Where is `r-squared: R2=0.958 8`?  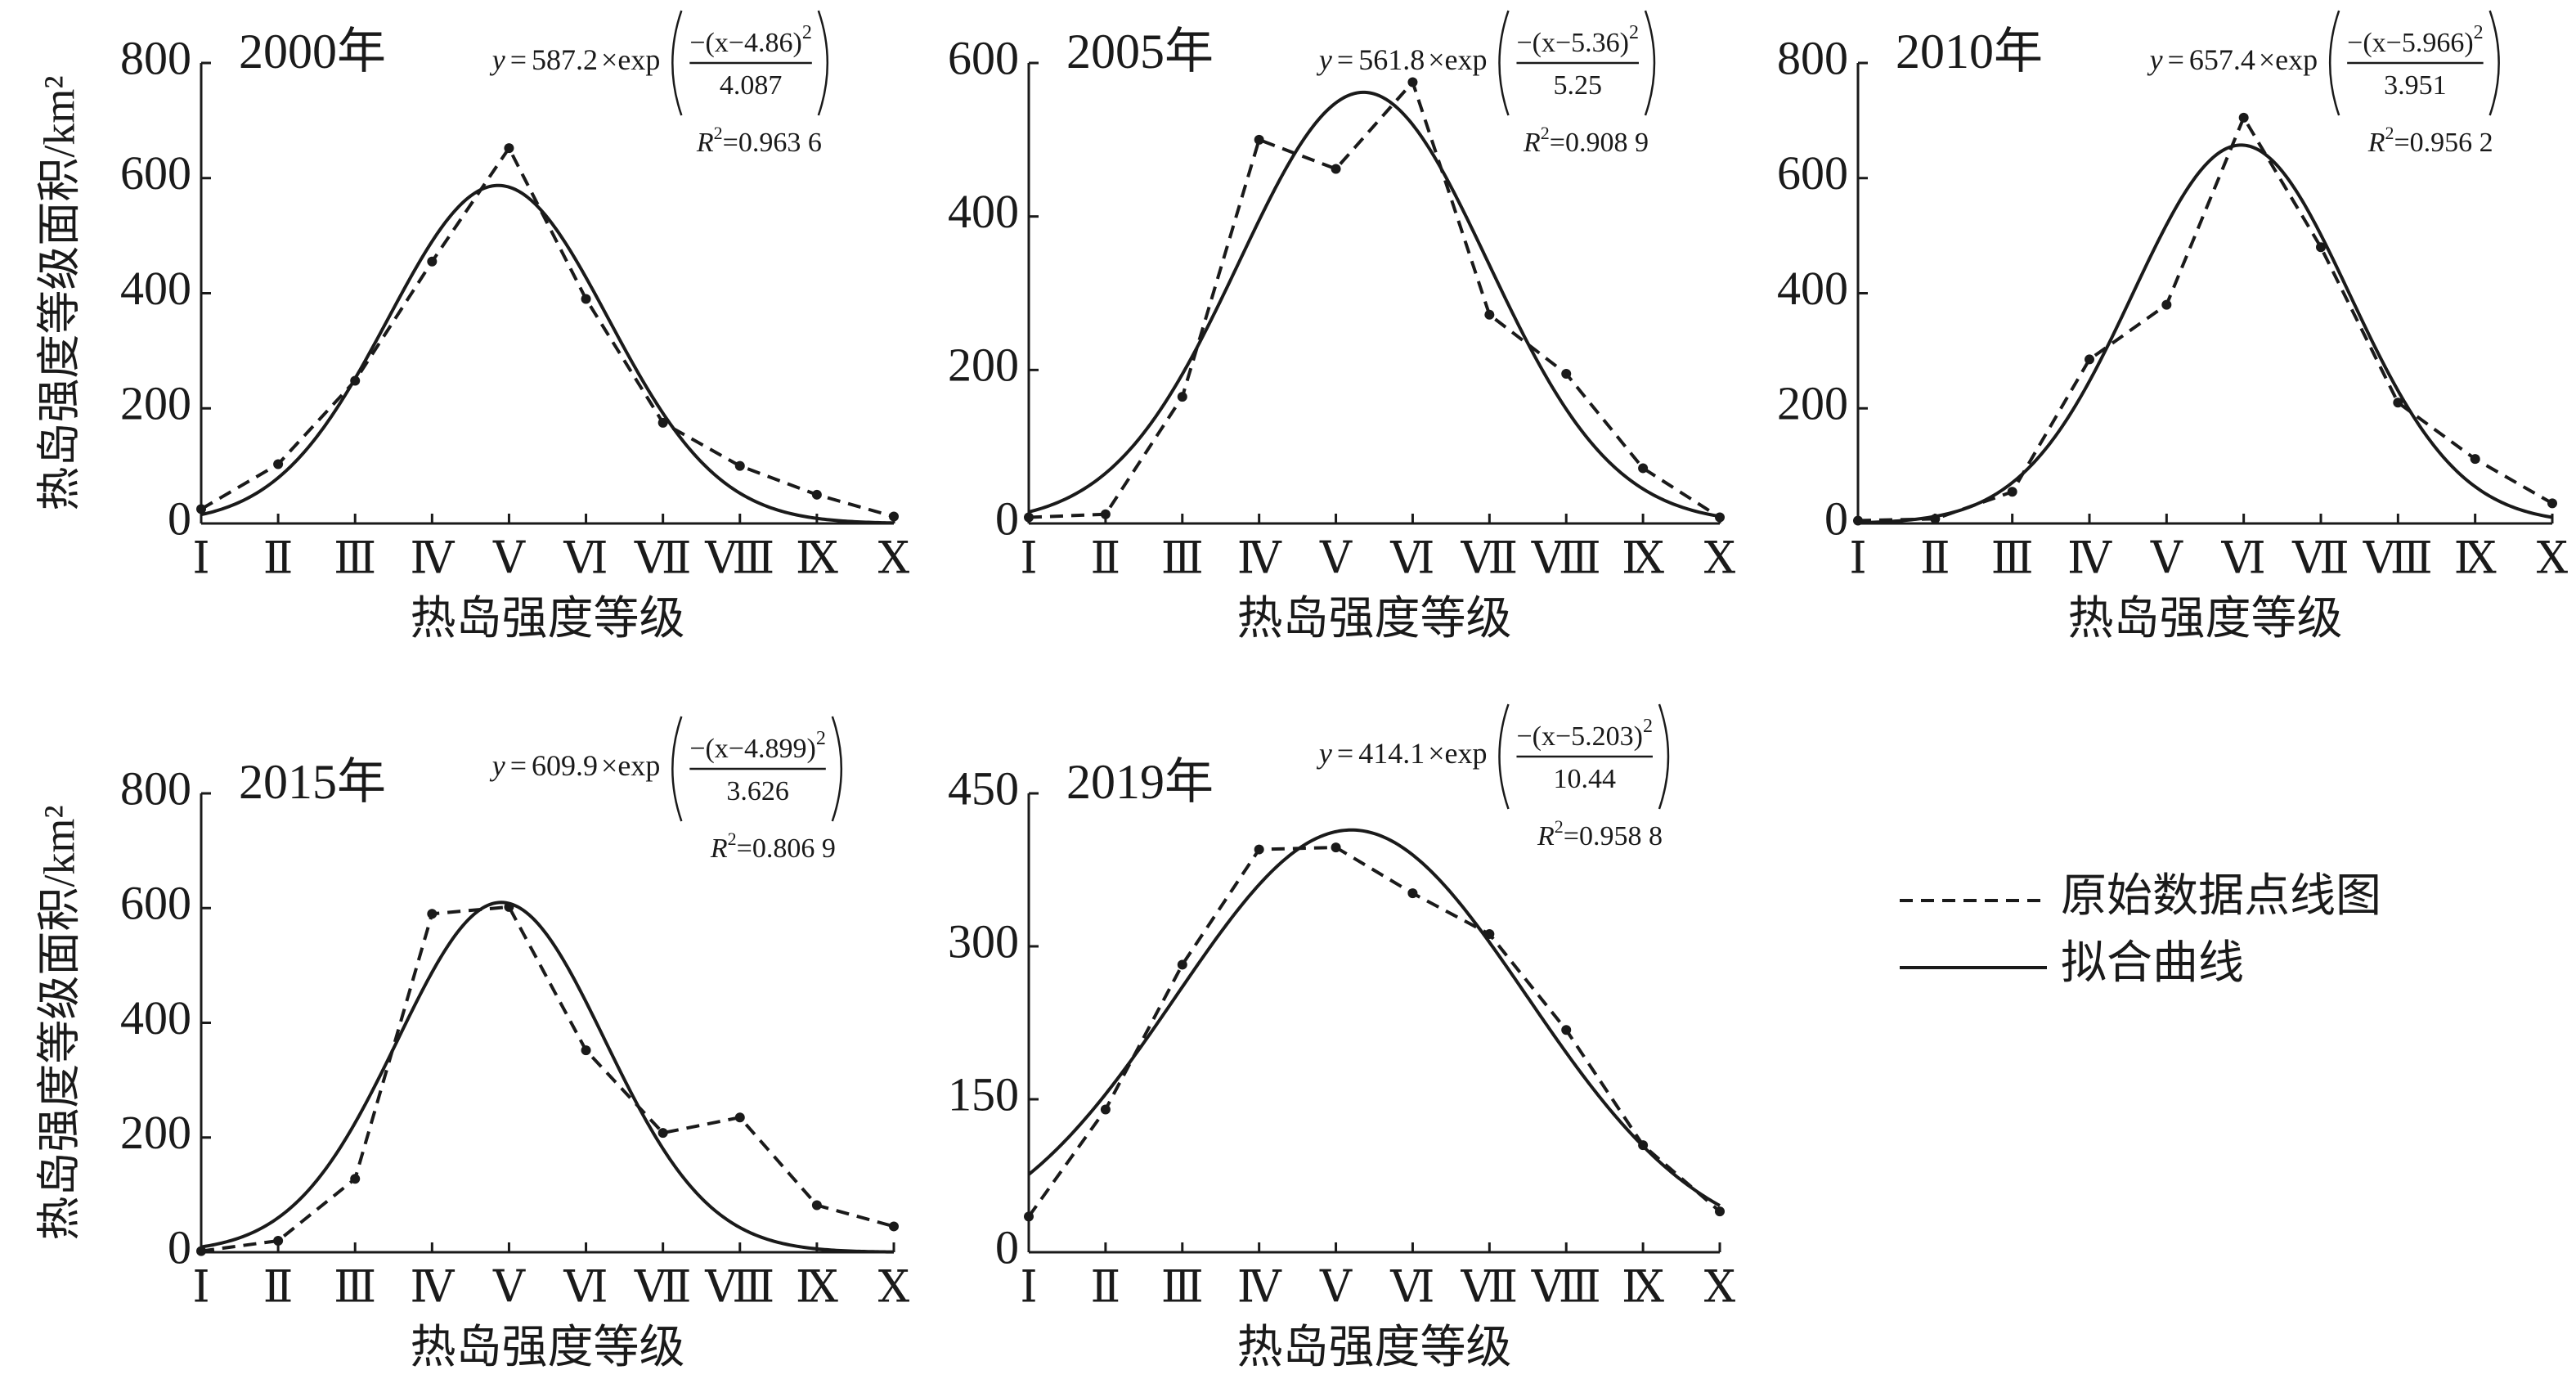 r-squared: R2=0.958 8 is located at coordinates (1600, 833).